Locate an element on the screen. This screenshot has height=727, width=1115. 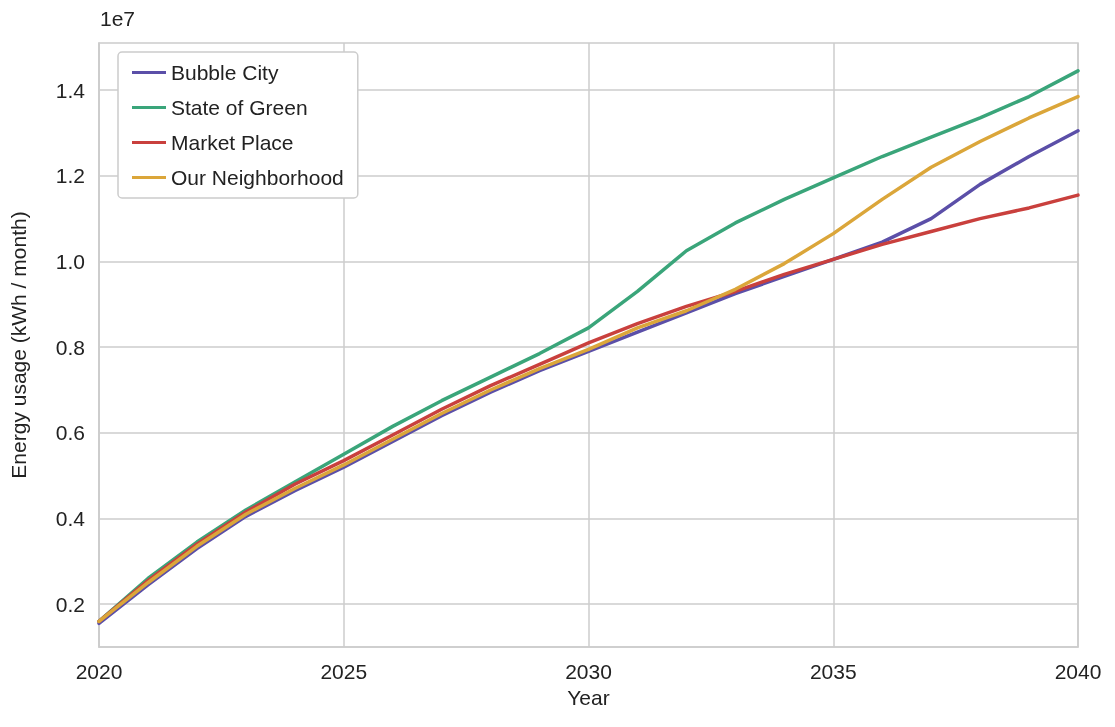
text: 1e7 is located at coordinates (118, 18).